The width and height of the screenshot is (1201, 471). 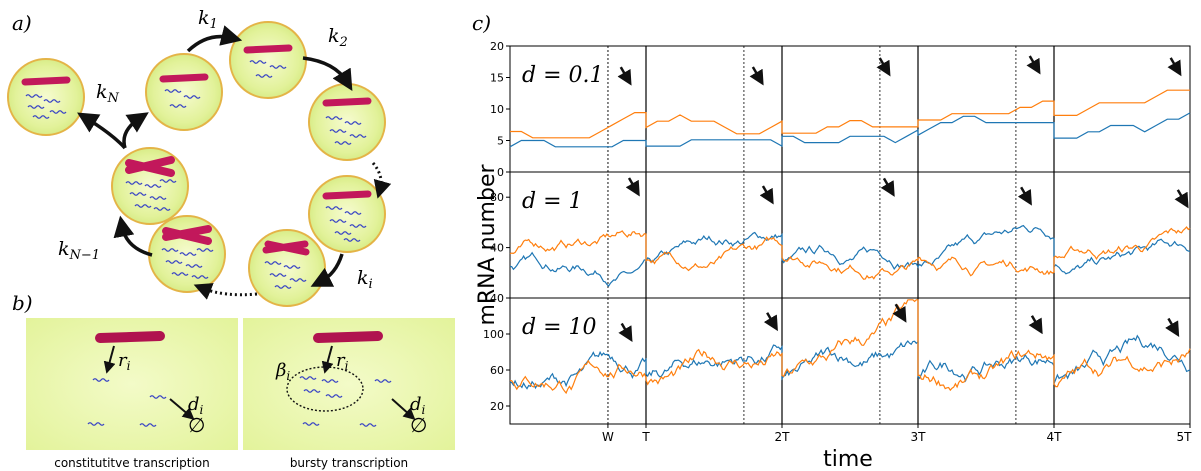 What do you see at coordinates (497, 109) in the screenshot?
I see `y-tick-label: 10` at bounding box center [497, 109].